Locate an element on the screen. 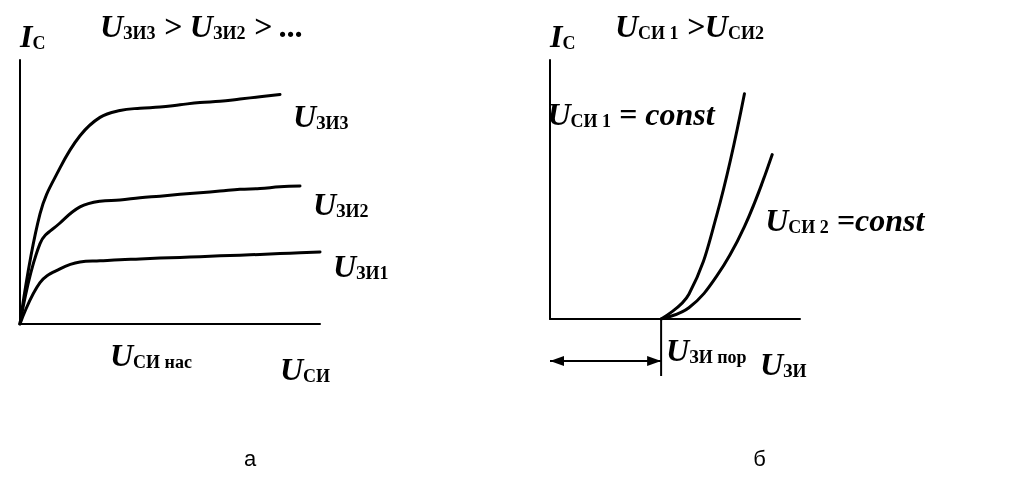 The image size is (1019, 484). text: а is located at coordinates (250, 458).